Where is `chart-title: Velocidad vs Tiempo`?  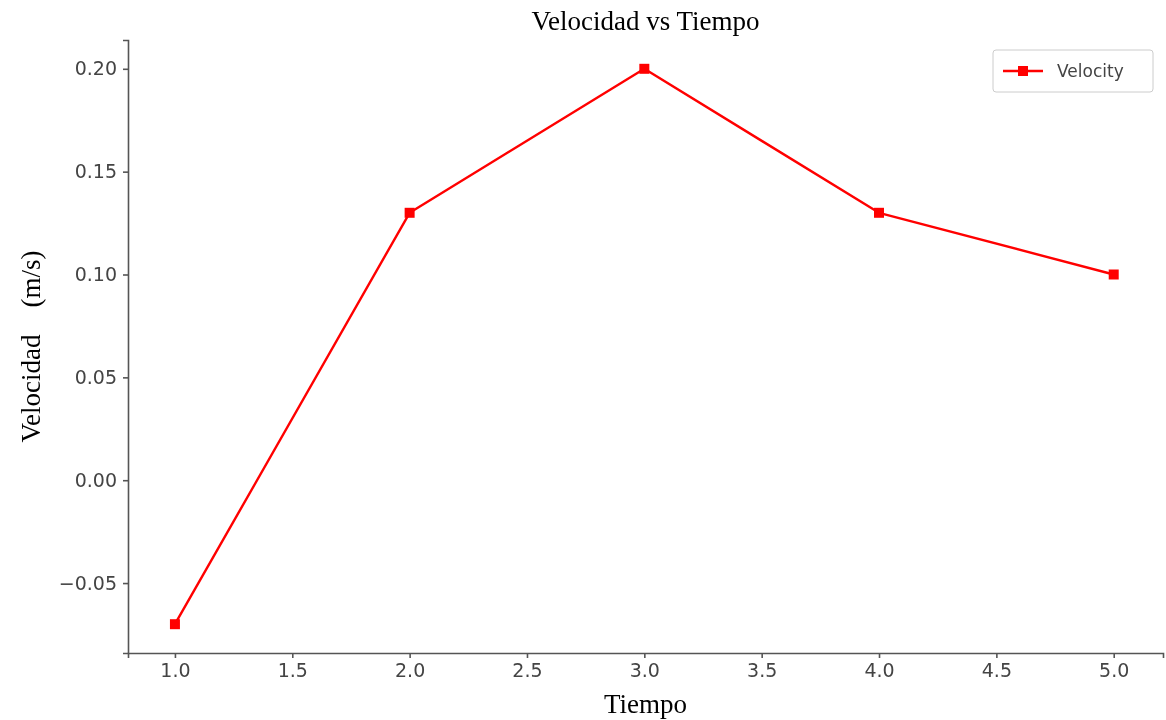 chart-title: Velocidad vs Tiempo is located at coordinates (645, 21).